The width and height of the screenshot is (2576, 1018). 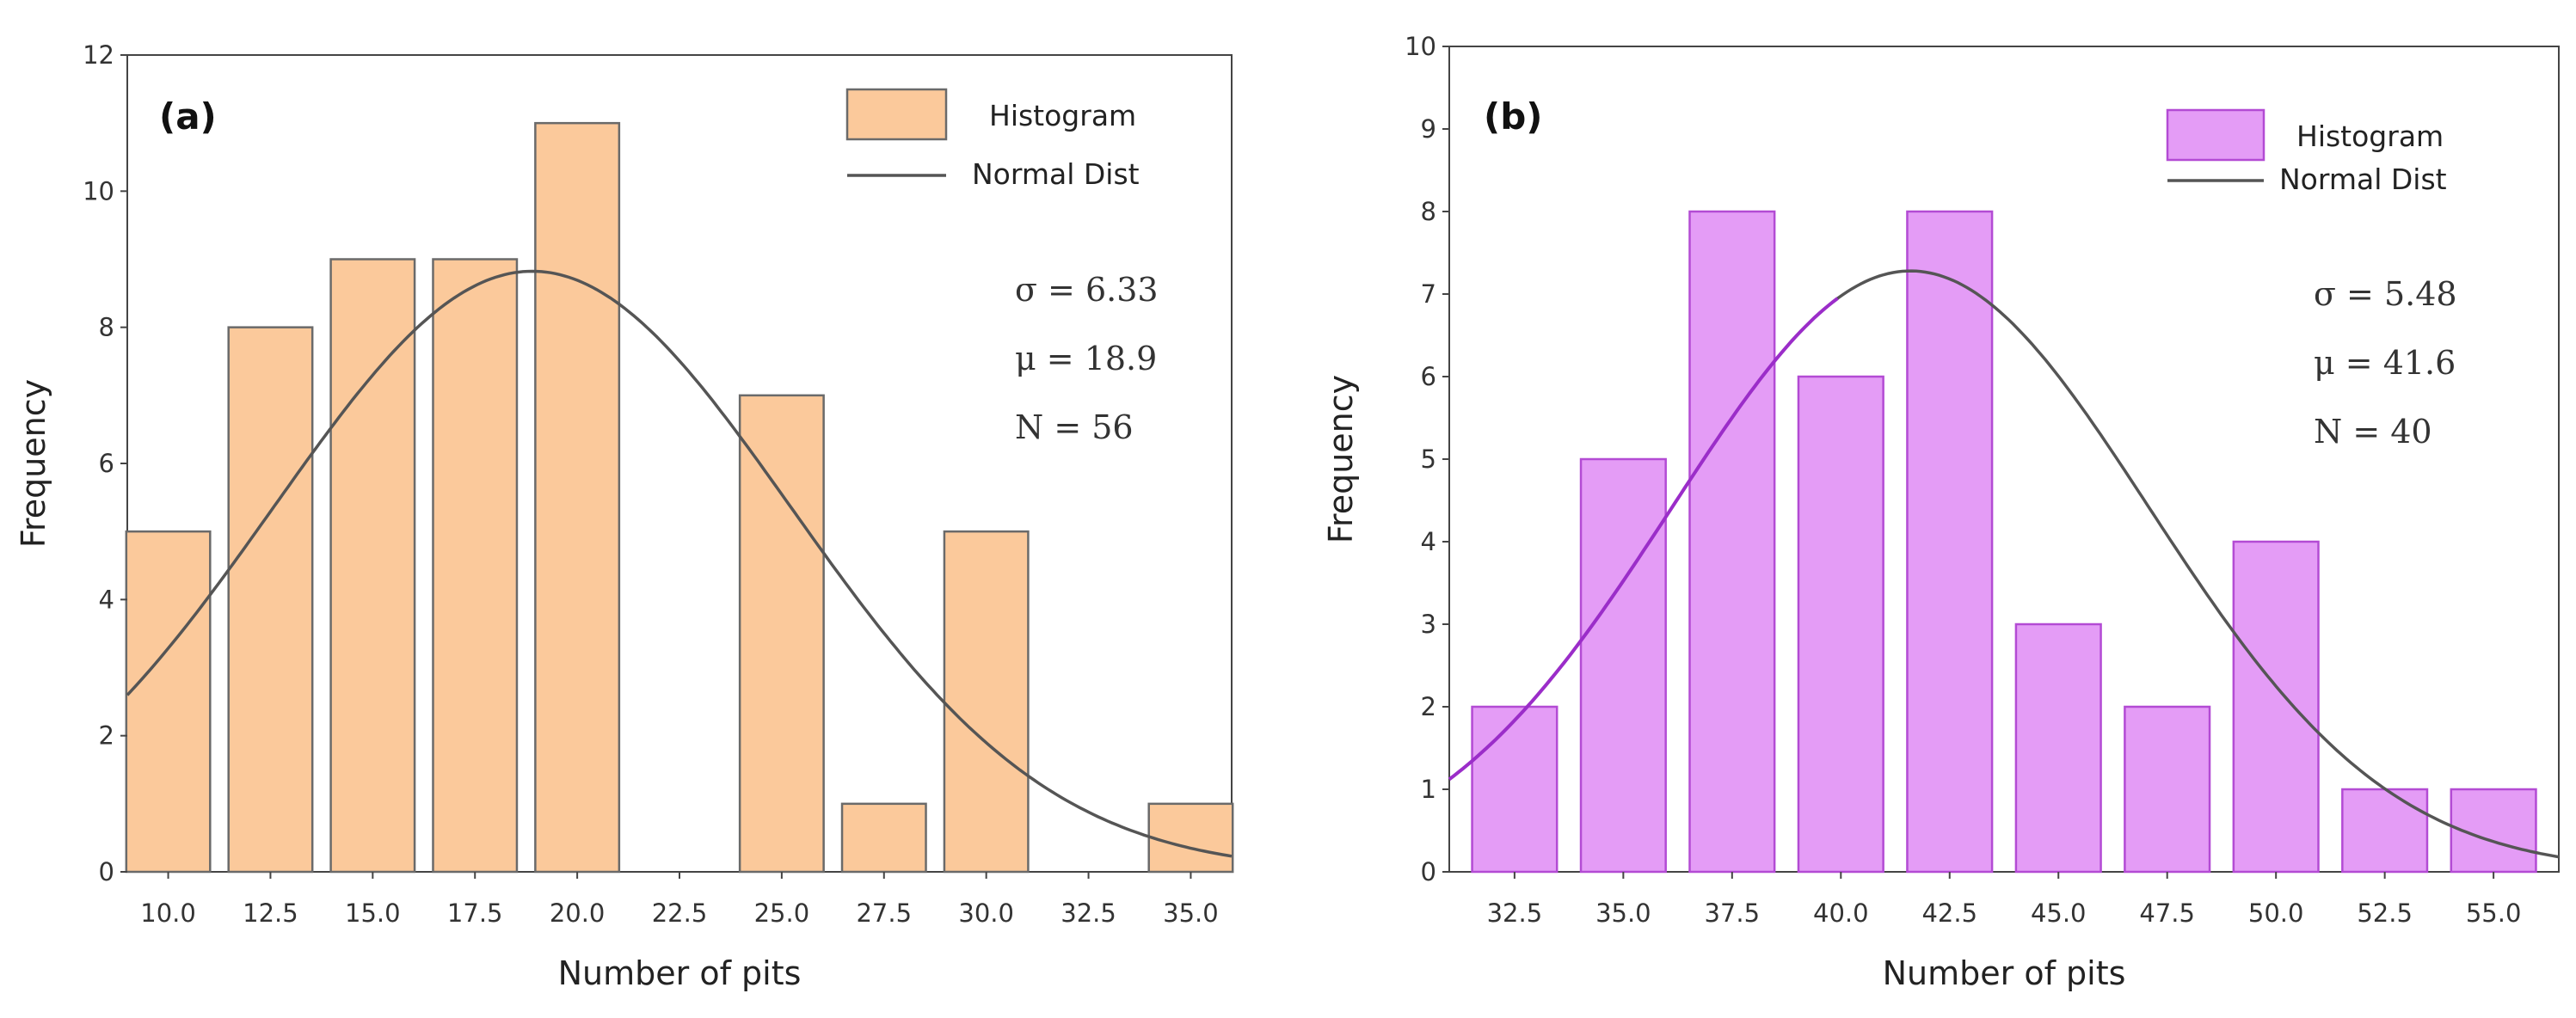 I want to click on y-tick-label: 5, so click(x=1428, y=459).